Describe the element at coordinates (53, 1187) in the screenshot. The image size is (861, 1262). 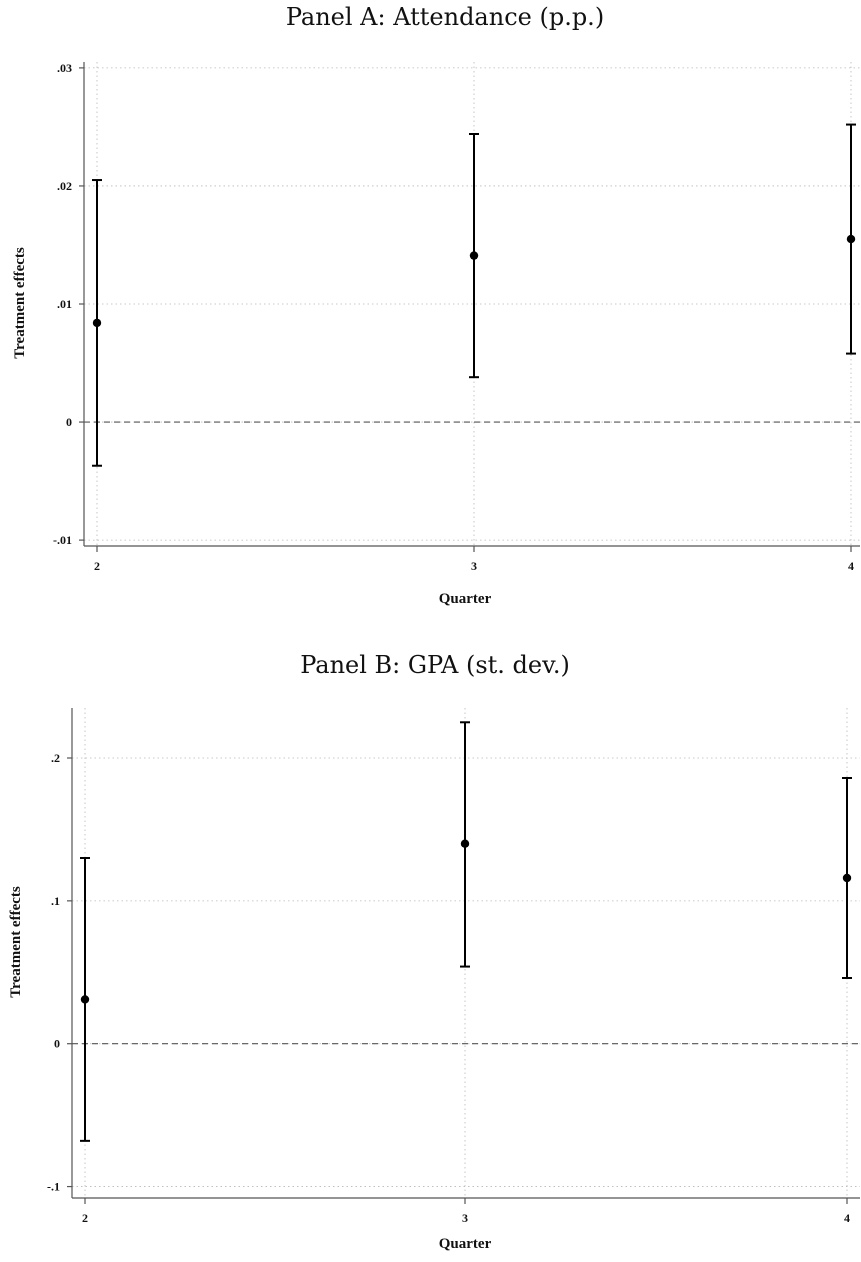
I see `y-tick-label: -.1` at that location.